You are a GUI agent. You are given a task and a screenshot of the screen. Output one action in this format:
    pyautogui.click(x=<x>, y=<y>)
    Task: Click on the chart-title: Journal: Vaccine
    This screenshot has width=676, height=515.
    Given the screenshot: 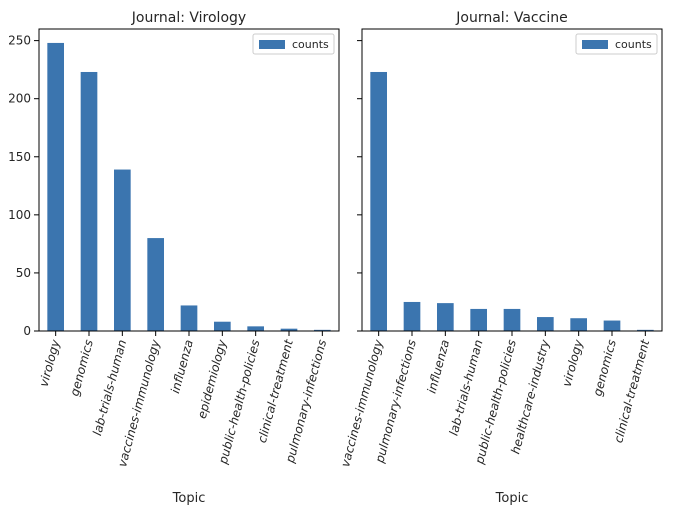 What is the action you would take?
    pyautogui.click(x=511, y=18)
    